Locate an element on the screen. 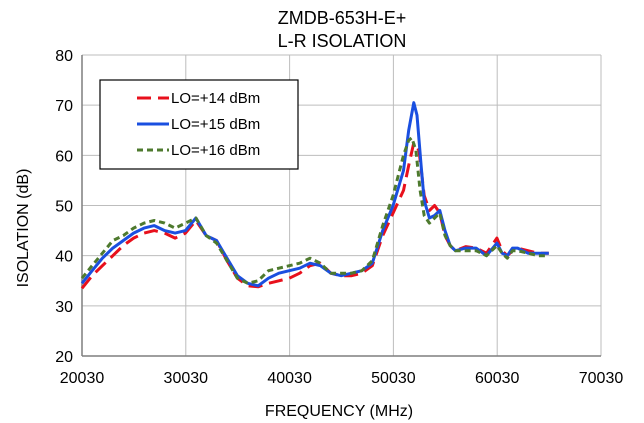 This screenshot has height=423, width=644. x-tick-label: 70030 is located at coordinates (601, 378).